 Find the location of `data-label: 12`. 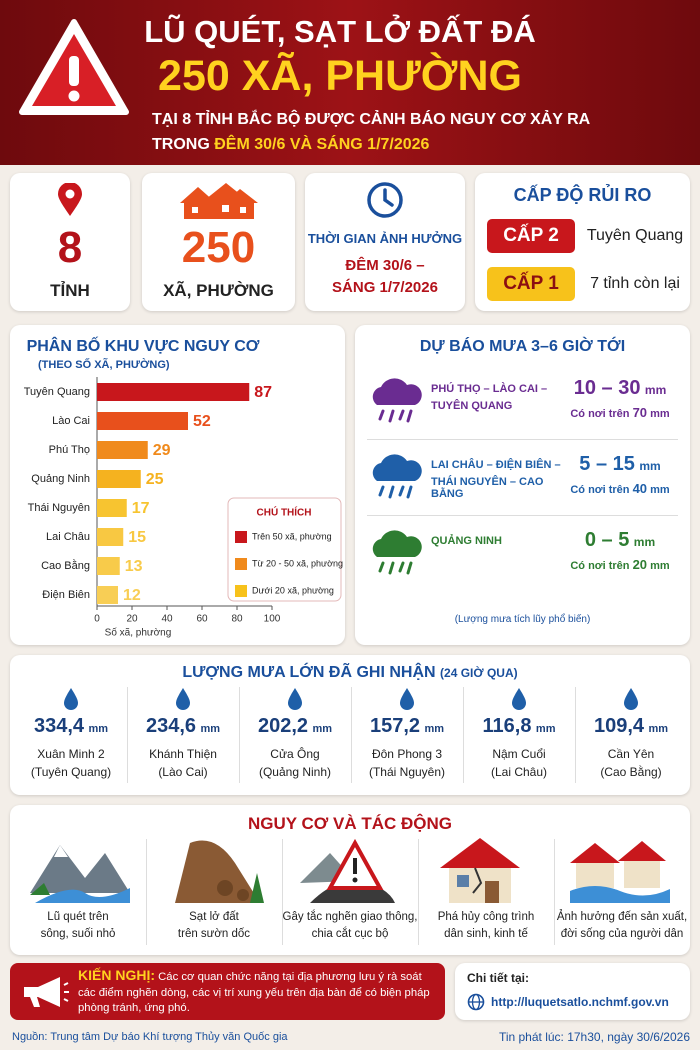

data-label: 12 is located at coordinates (132, 595).